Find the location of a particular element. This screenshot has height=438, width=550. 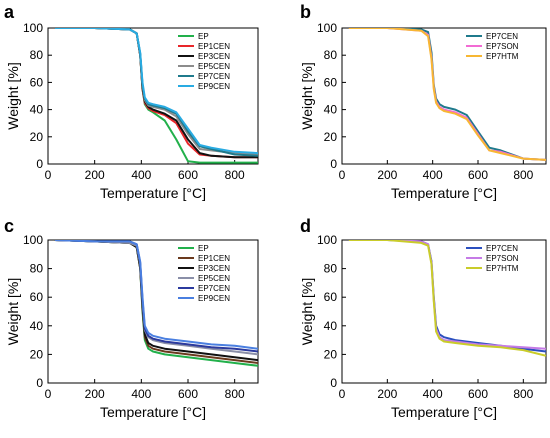

series-line-ep7cen is located at coordinates (447, 94).